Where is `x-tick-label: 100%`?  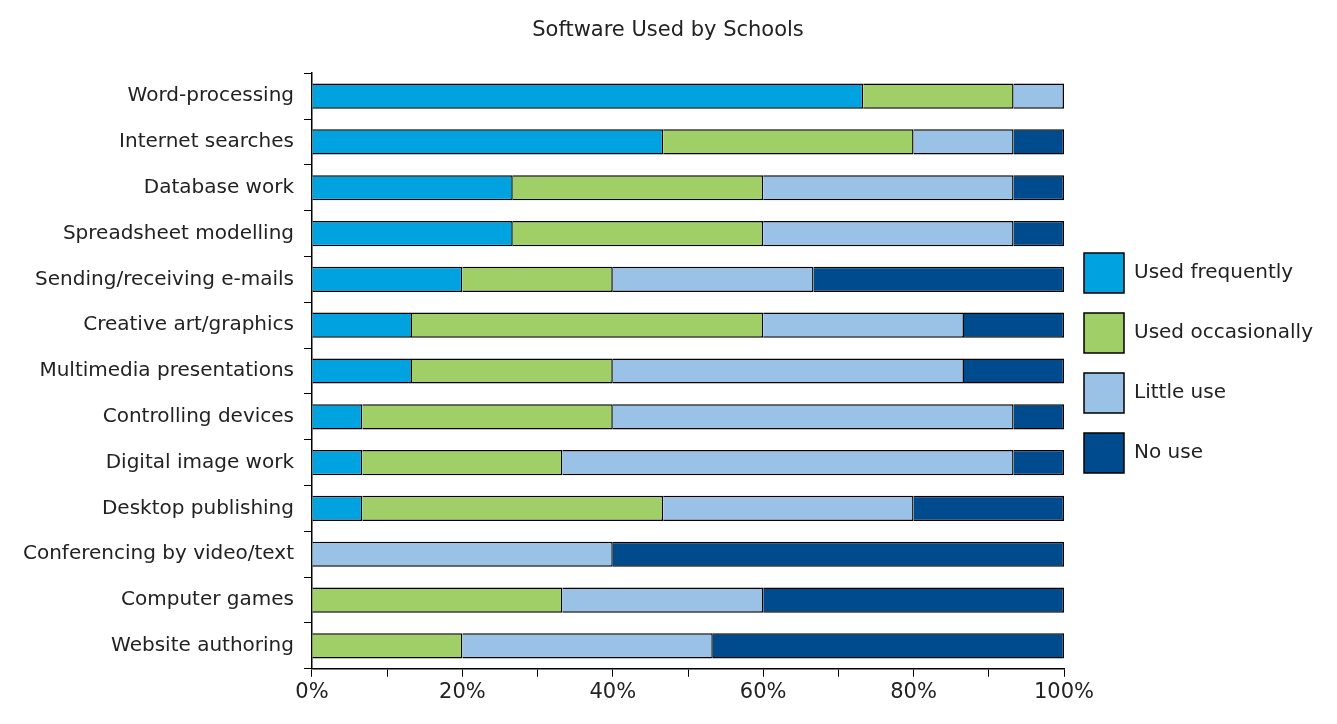
x-tick-label: 100% is located at coordinates (1064, 690).